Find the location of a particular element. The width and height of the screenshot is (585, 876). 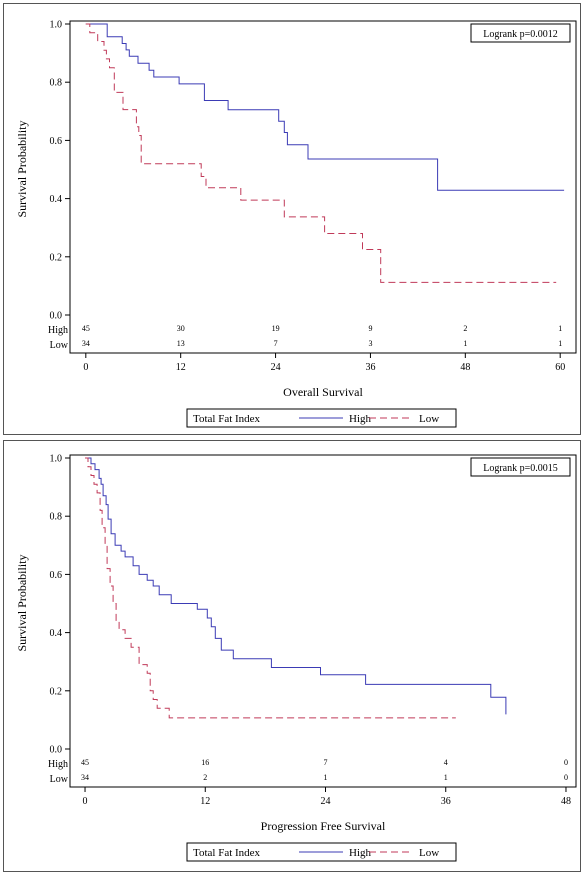

risk-count-high: 1 is located at coordinates (560, 328).